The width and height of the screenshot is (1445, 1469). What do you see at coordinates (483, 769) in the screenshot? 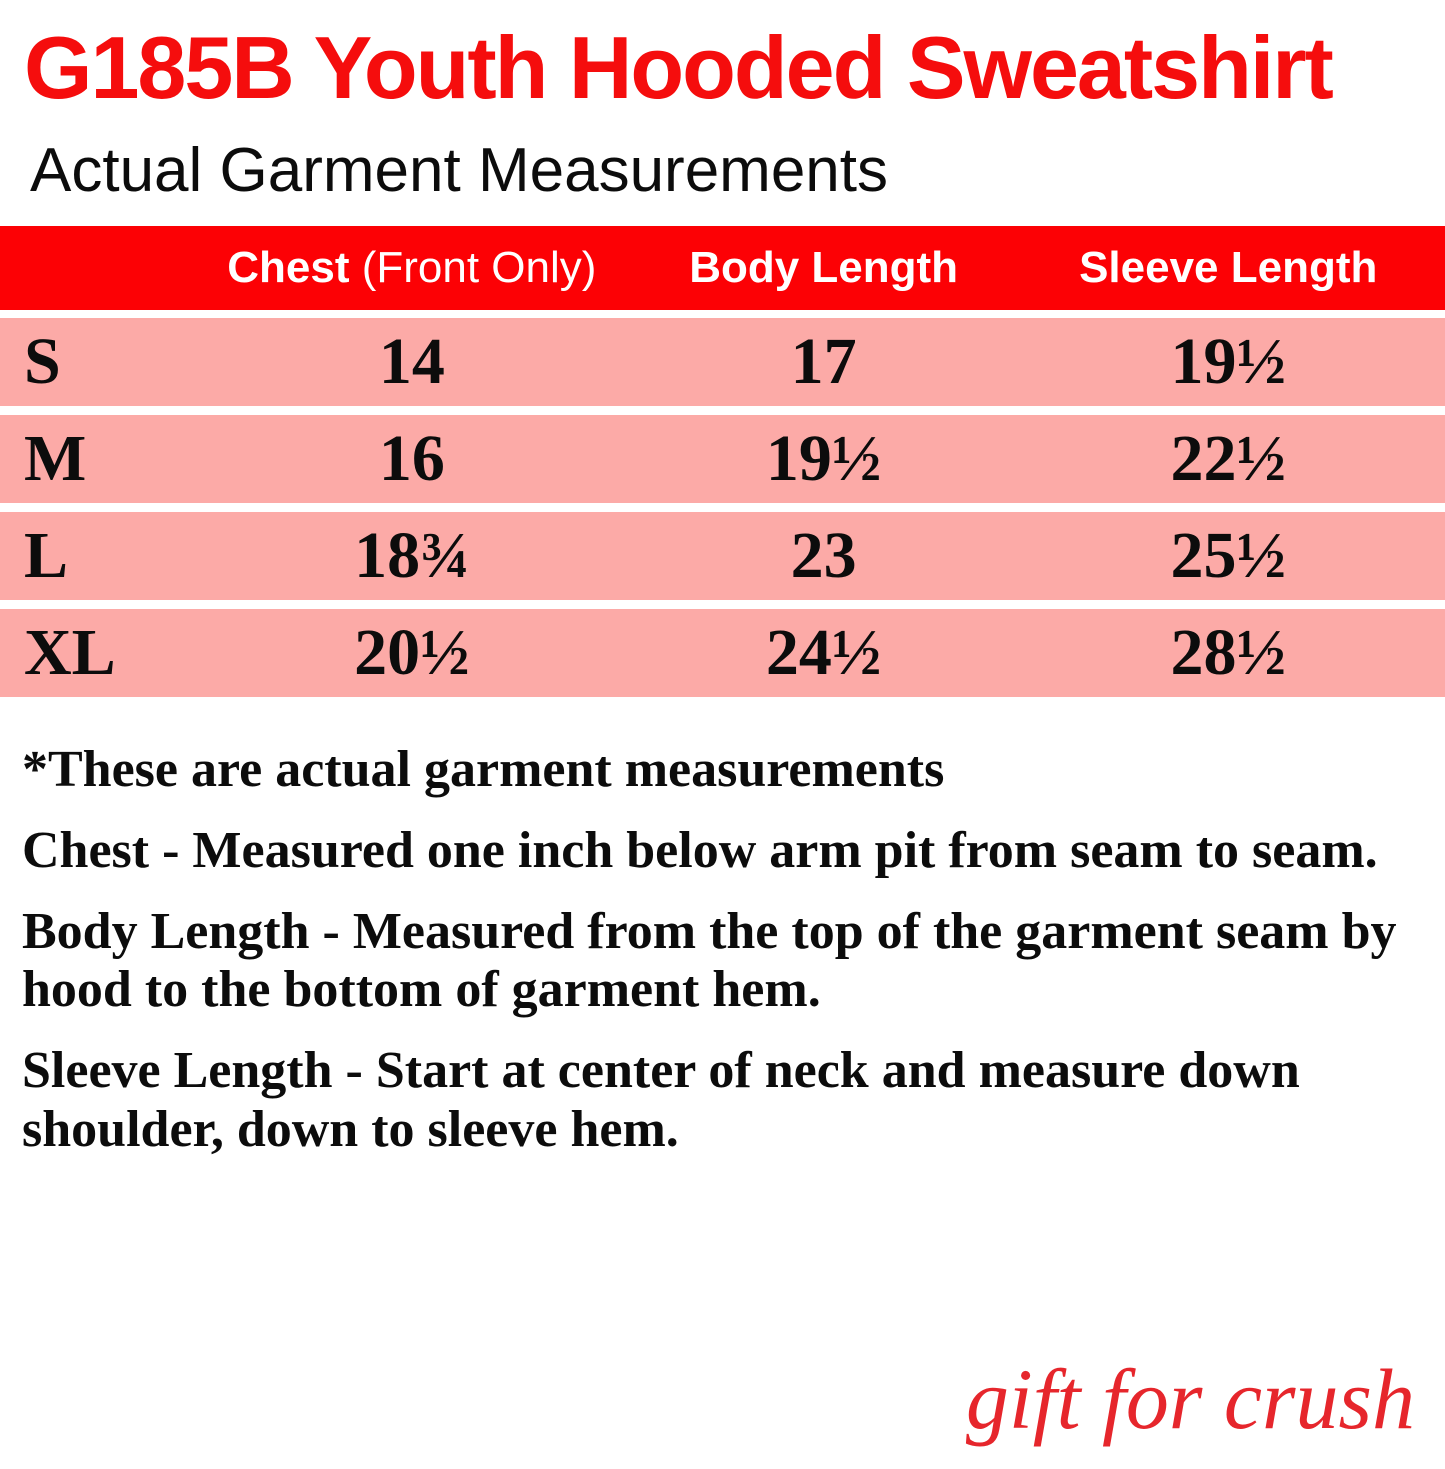
I see `note-line-asterisk: *These are actual garment measurements` at bounding box center [483, 769].